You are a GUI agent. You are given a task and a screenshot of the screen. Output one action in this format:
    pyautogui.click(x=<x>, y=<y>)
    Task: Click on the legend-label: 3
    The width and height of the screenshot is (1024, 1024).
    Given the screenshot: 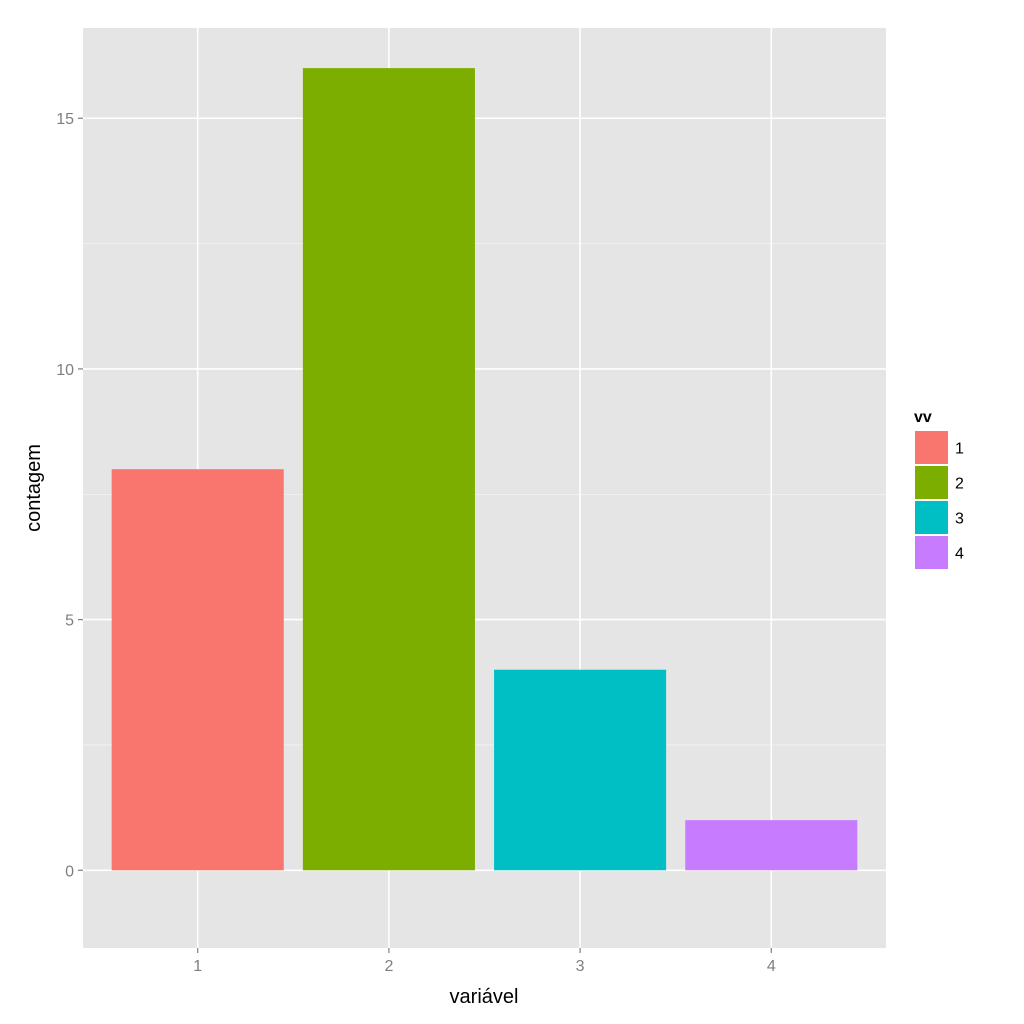 What is the action you would take?
    pyautogui.click(x=959, y=519)
    